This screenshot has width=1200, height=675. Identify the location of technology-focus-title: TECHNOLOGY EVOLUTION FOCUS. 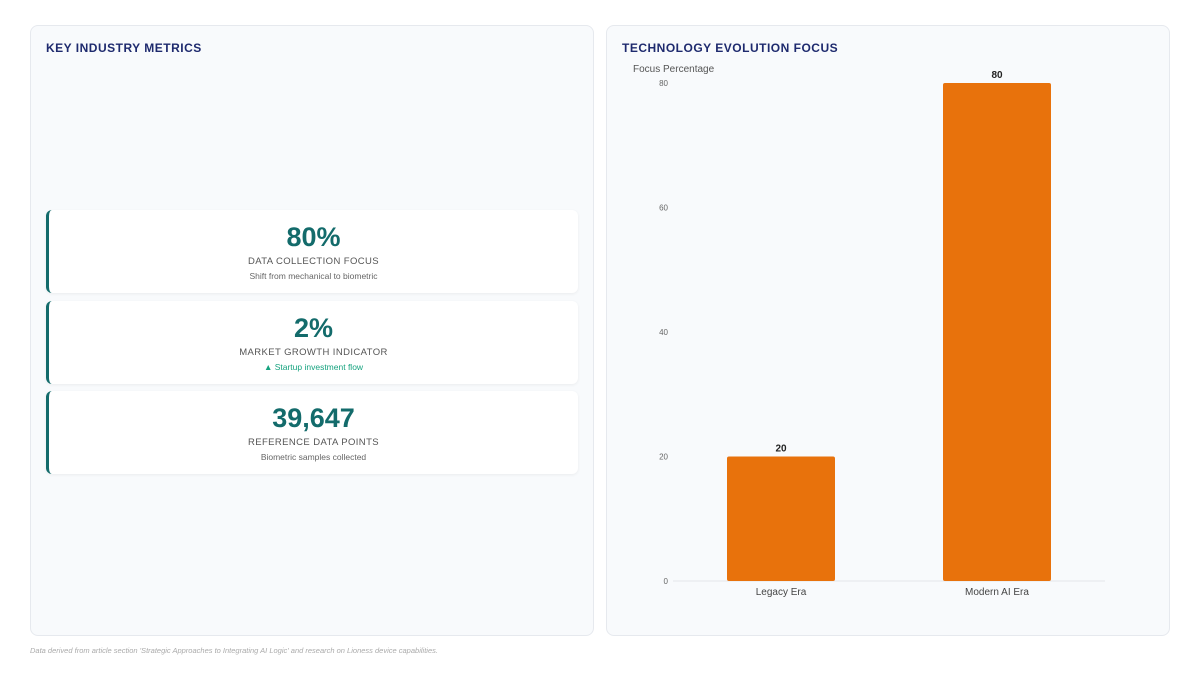
(730, 48).